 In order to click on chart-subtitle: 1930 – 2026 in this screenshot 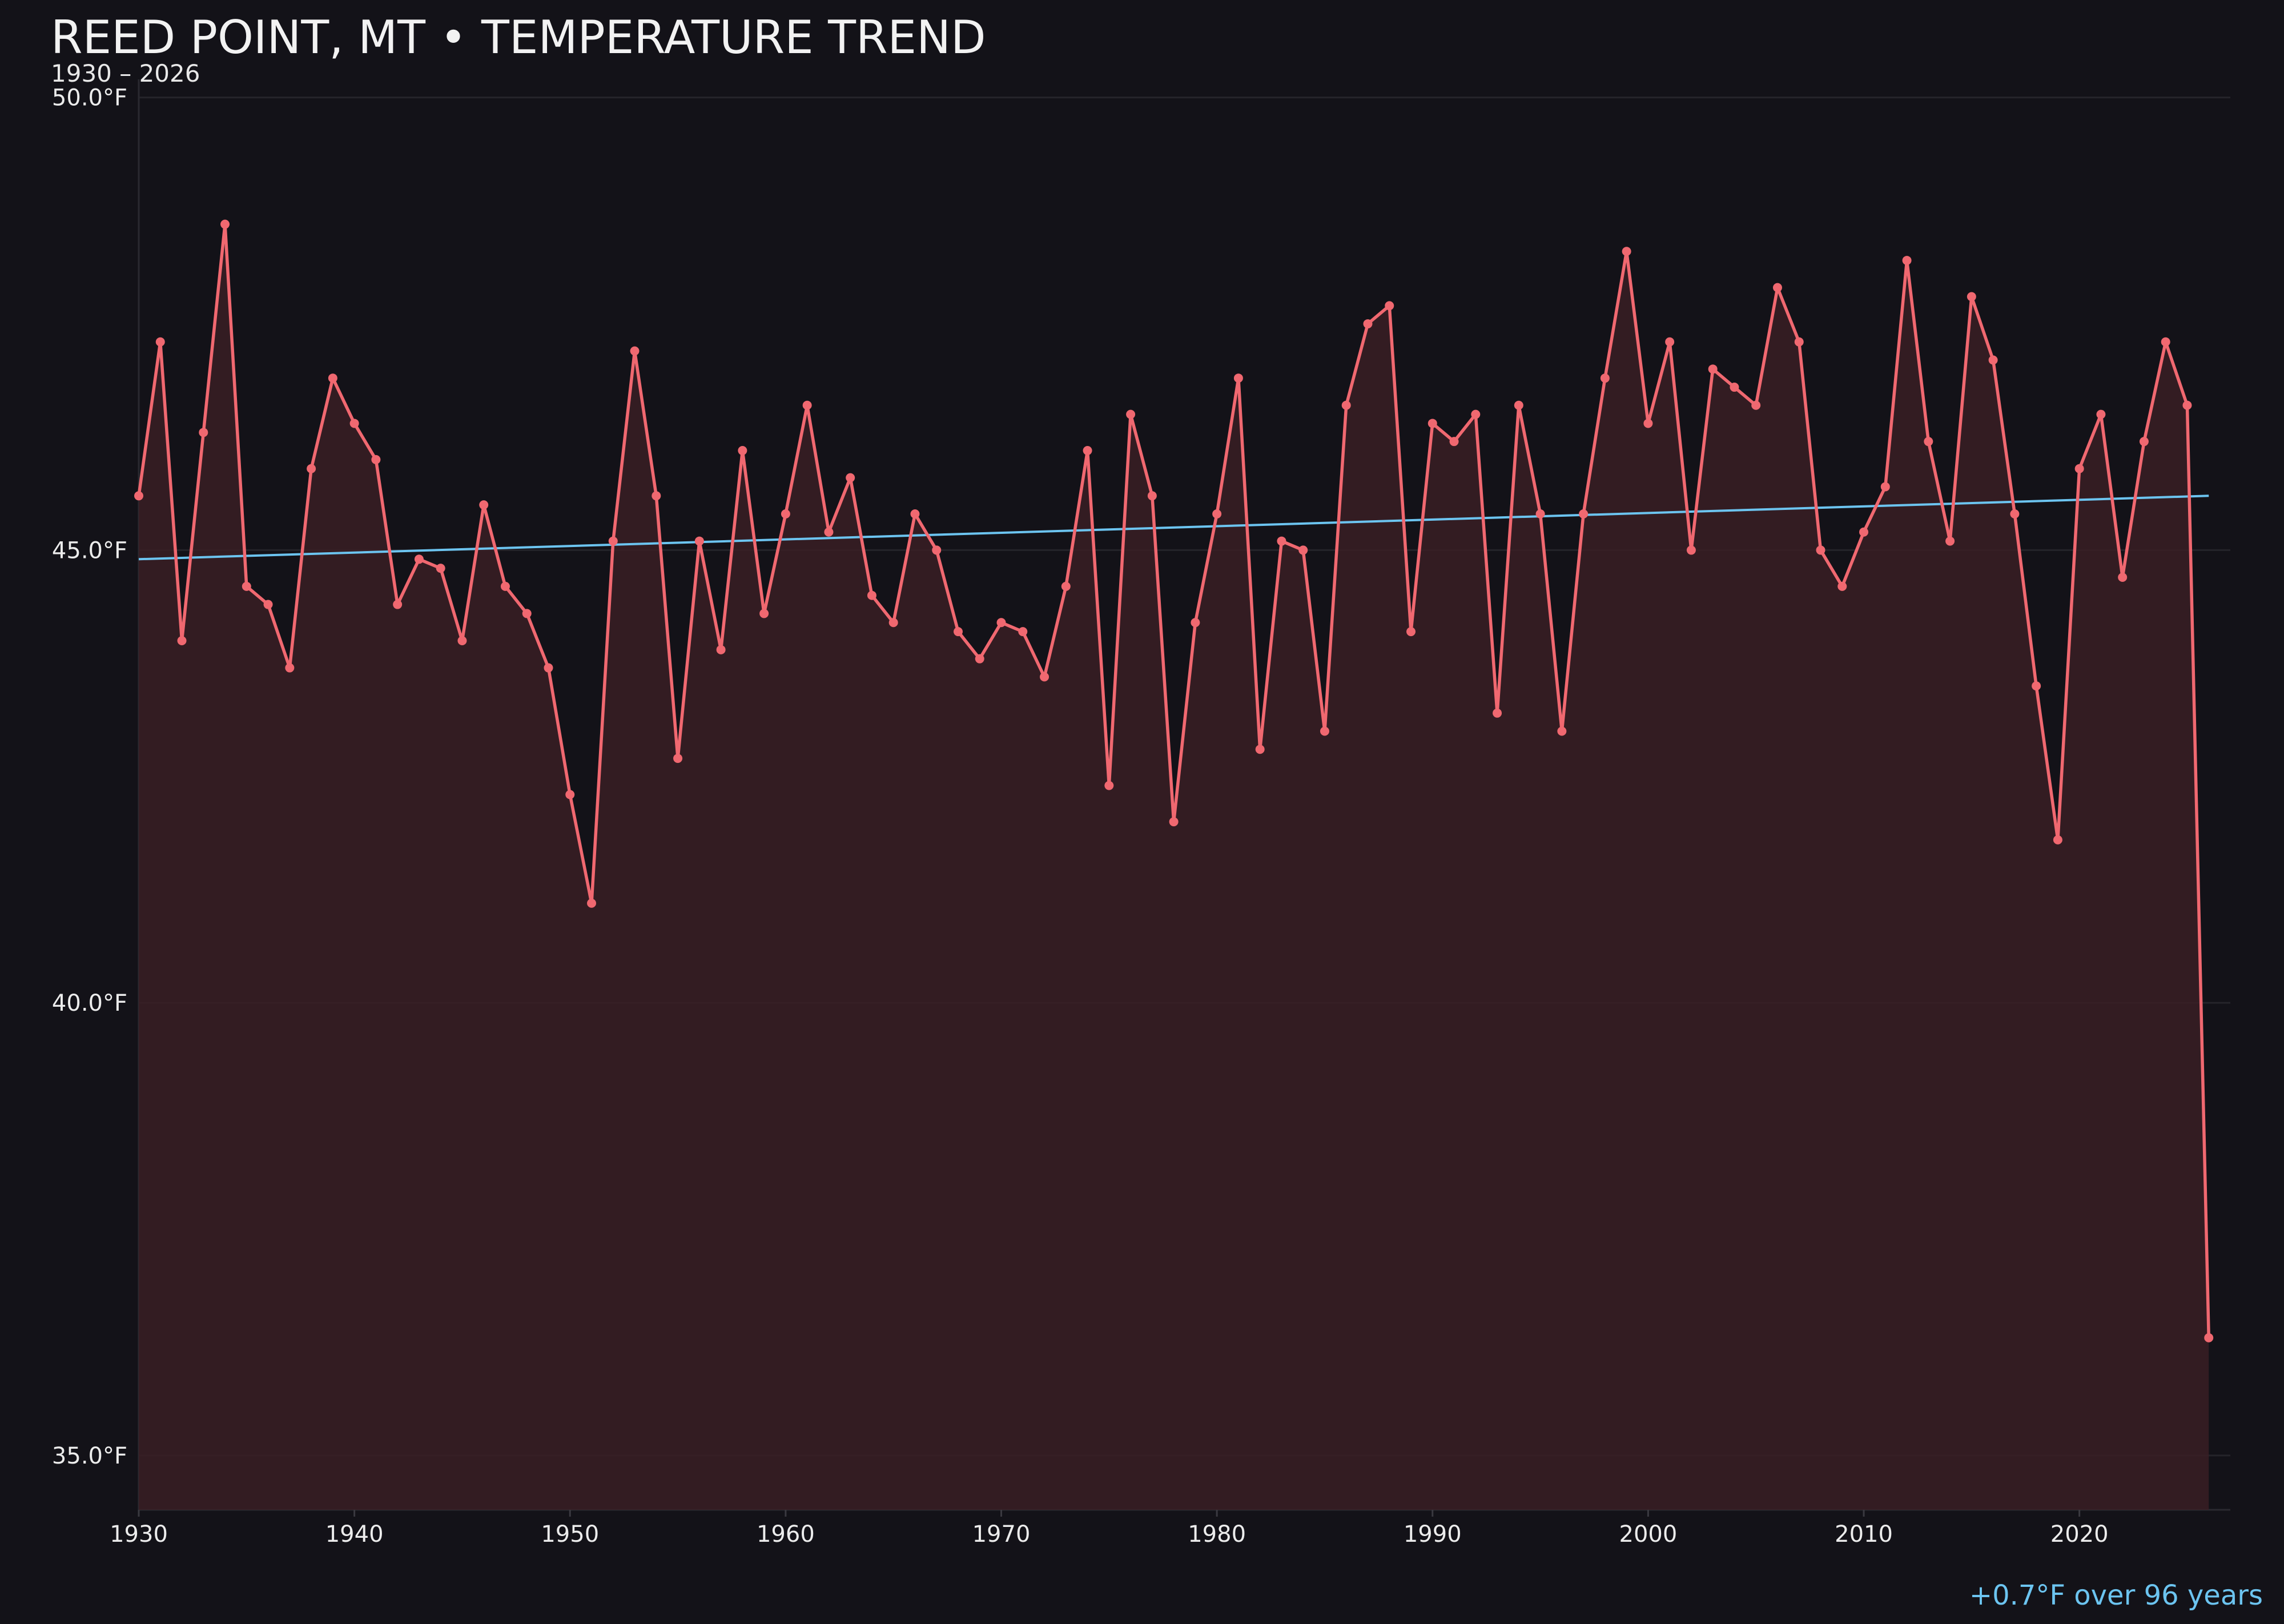, I will do `click(125, 73)`.